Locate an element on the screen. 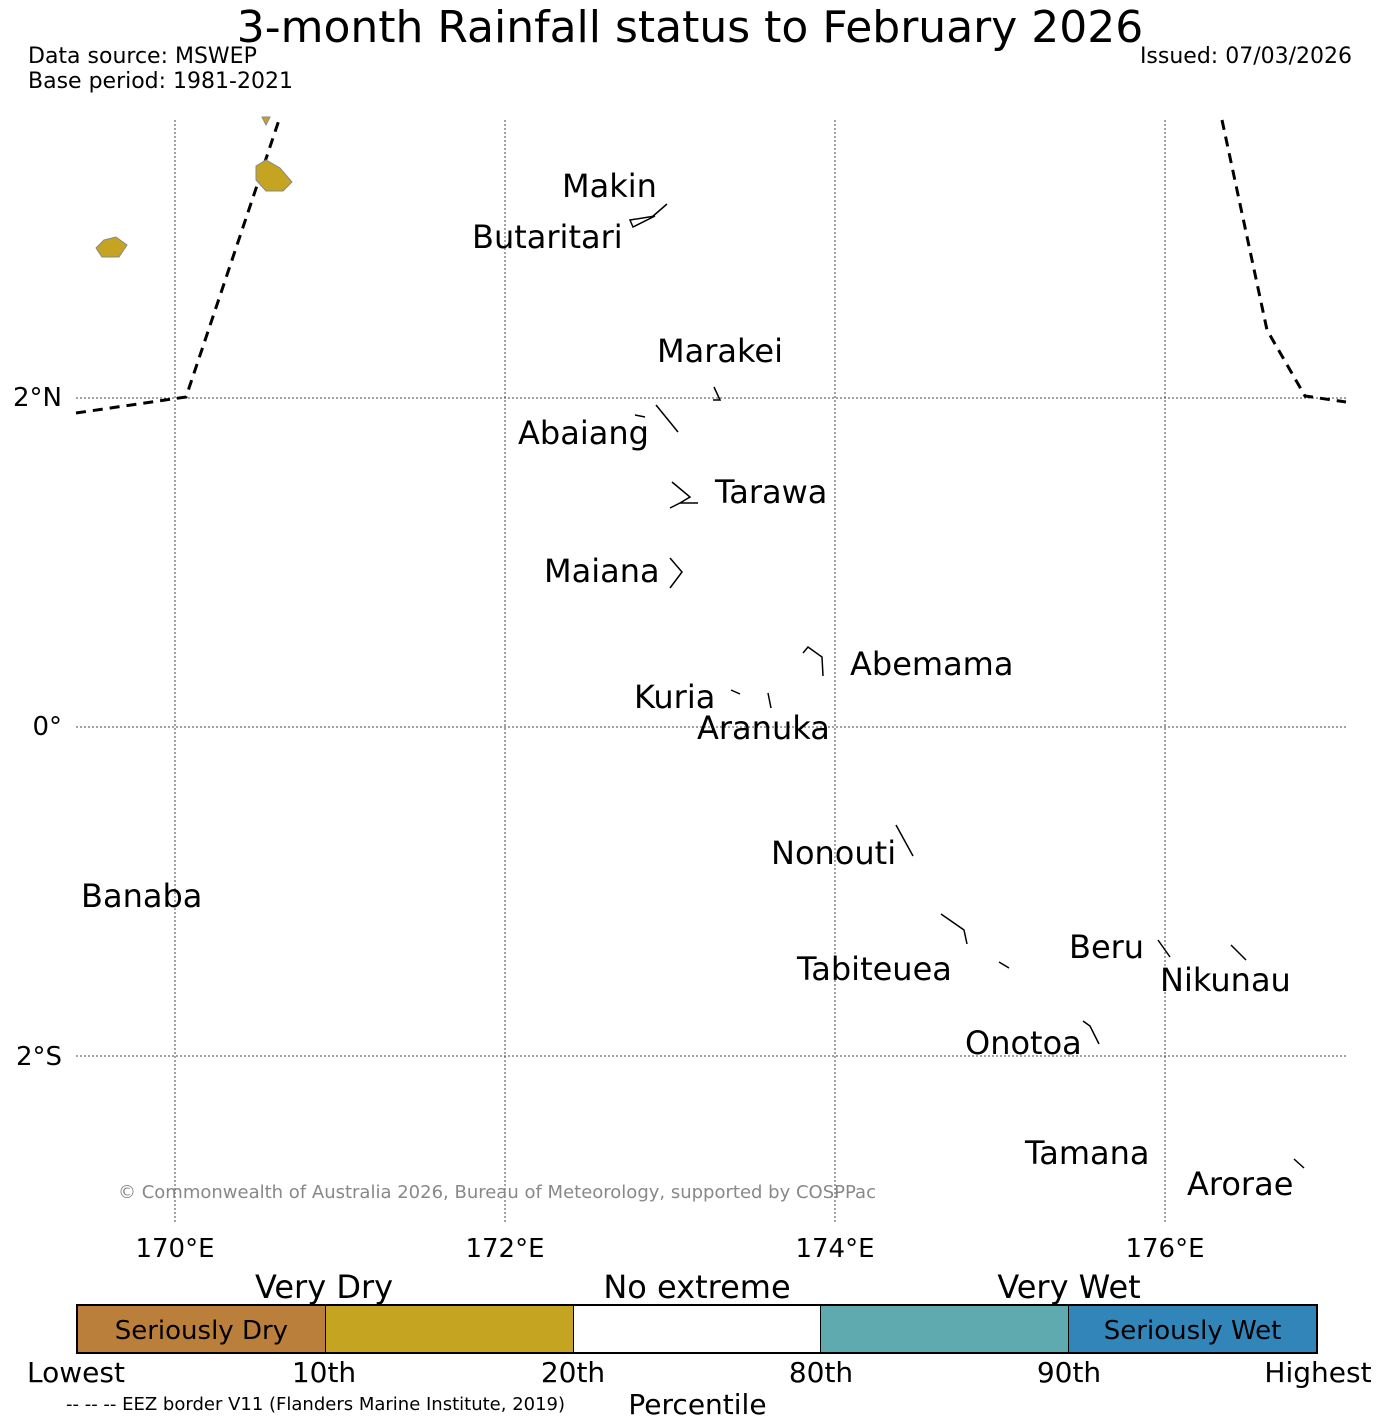  percentile-axis-title: Percentile is located at coordinates (697, 1404).